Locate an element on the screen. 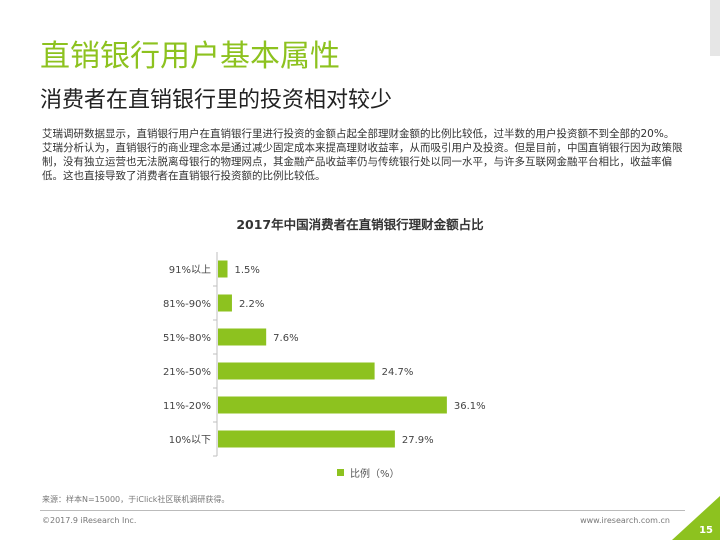 The image size is (720, 540). data-label: 24.7% is located at coordinates (398, 372).